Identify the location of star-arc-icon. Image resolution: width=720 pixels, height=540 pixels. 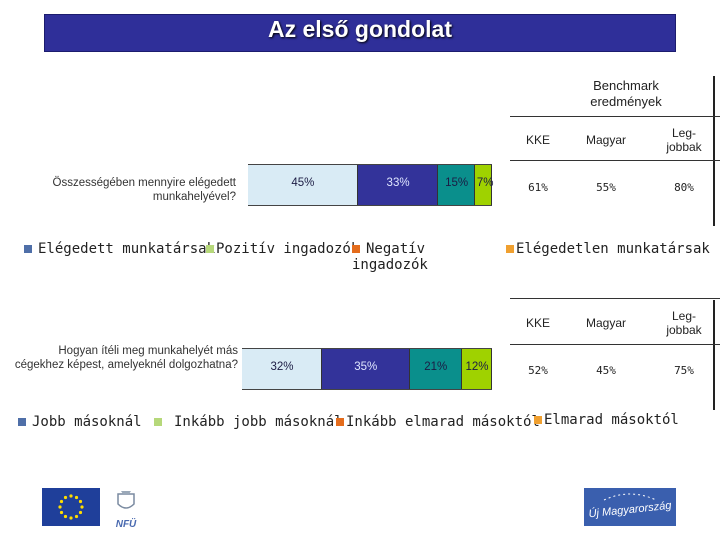
(630, 497).